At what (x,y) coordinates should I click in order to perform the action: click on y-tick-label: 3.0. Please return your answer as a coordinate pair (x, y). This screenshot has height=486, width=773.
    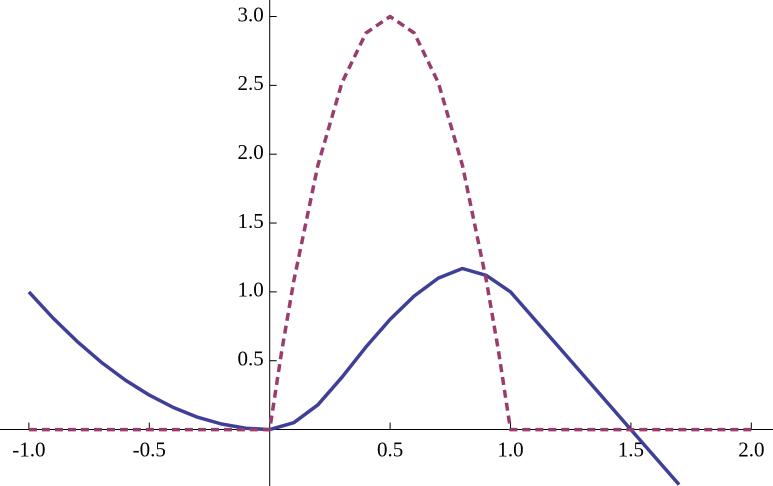
    Looking at the image, I should click on (250, 14).